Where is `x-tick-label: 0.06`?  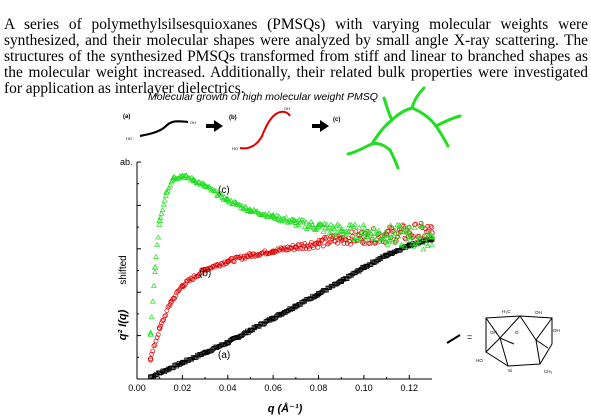 x-tick-label: 0.06 is located at coordinates (273, 388).